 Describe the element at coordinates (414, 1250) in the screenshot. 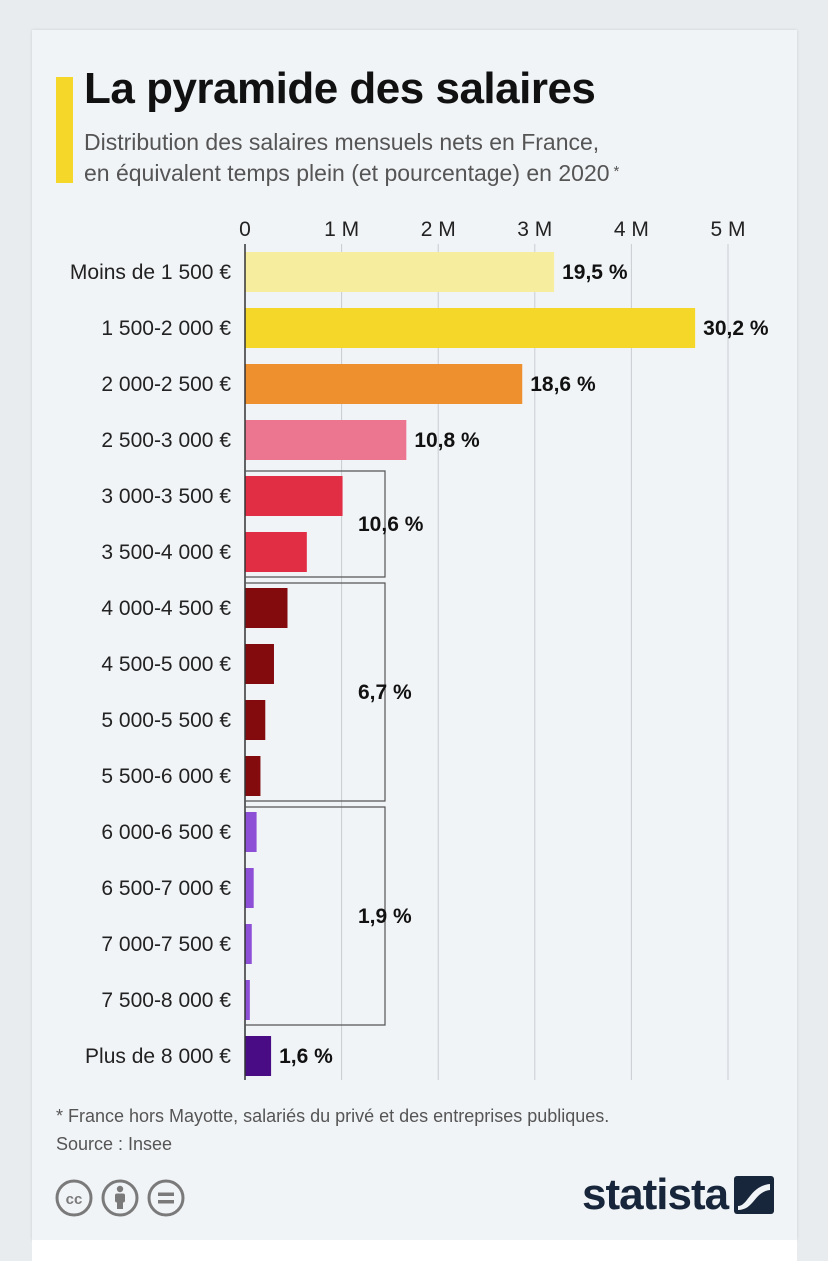

I see `page-bottom-strip` at that location.